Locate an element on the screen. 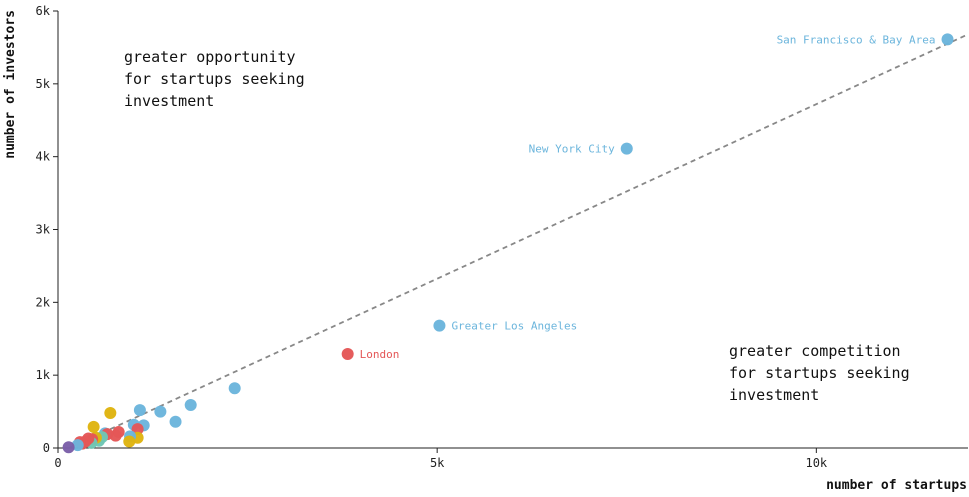  y-tick-label: 0 is located at coordinates (46, 448).